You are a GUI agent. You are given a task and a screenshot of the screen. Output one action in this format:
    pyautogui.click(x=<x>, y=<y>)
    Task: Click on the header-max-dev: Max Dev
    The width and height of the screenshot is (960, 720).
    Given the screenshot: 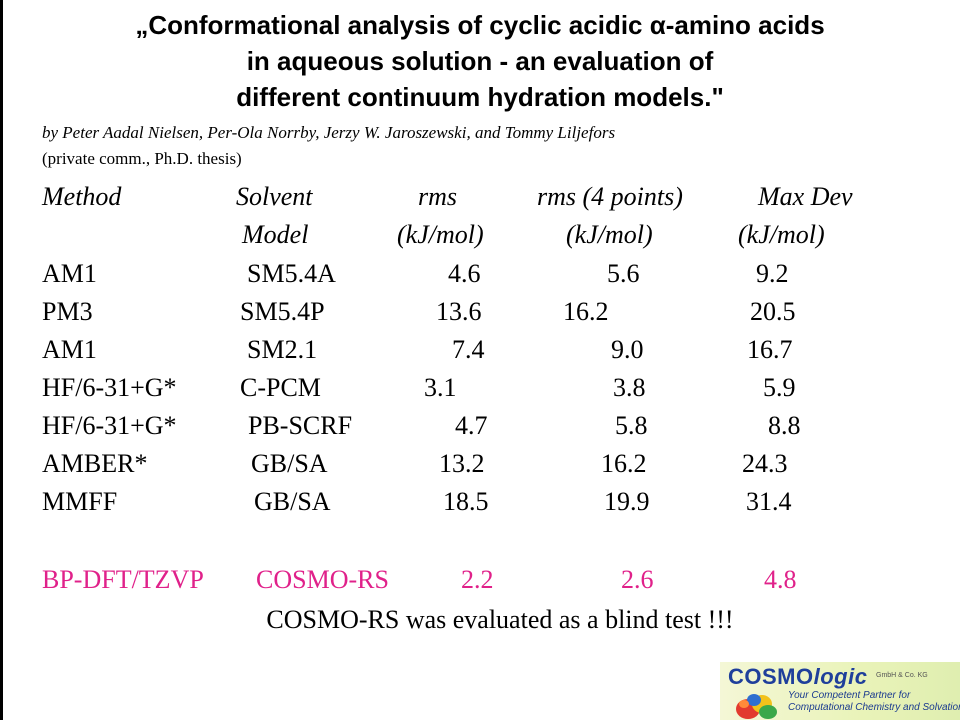 What is the action you would take?
    pyautogui.click(x=805, y=196)
    